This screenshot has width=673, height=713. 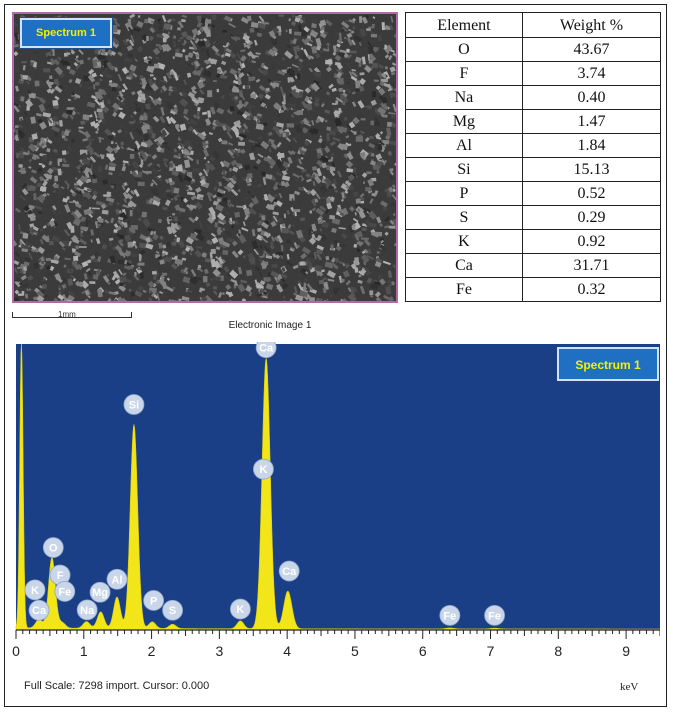 I want to click on cell-weight: 15.13, so click(x=591, y=169).